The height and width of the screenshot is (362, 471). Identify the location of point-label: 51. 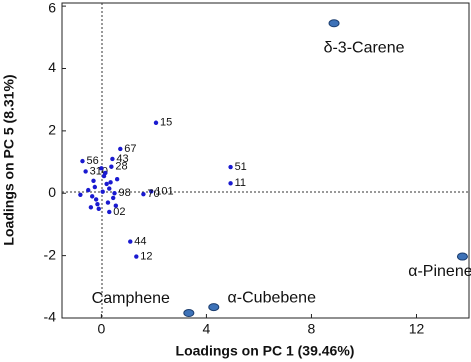
(241, 167).